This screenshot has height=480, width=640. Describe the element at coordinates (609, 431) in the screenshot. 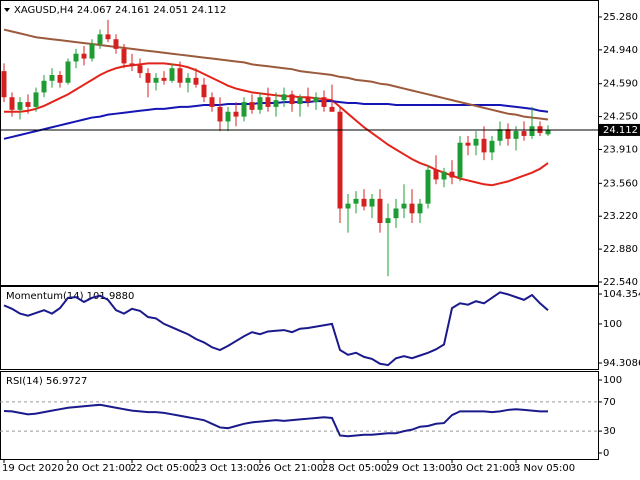

I see `y-tick-label: 30` at that location.